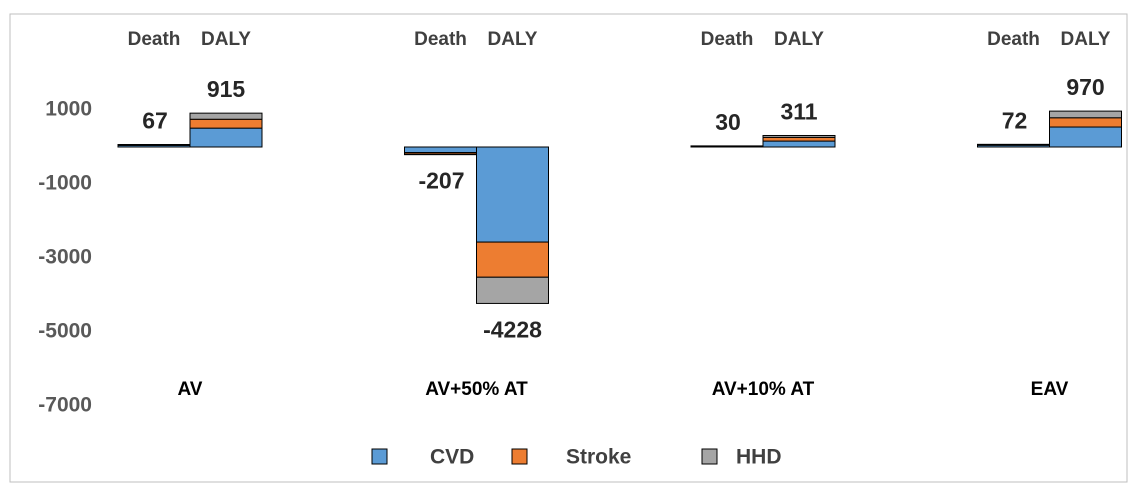 The height and width of the screenshot is (483, 1128). Describe the element at coordinates (441, 181) in the screenshot. I see `total-label: -207` at that location.